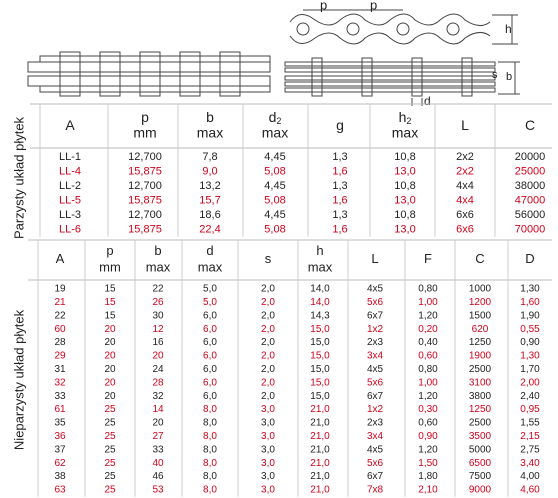 The width and height of the screenshot is (558, 498). I want to click on table-cell: 3x4, so click(375, 356).